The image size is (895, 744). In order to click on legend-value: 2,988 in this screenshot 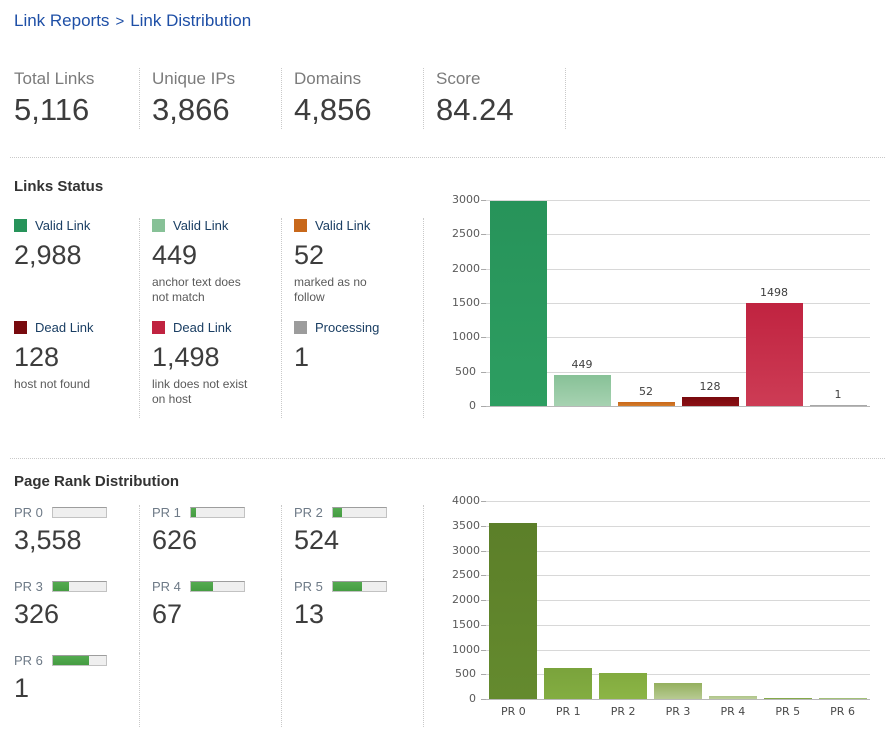, I will do `click(48, 255)`.